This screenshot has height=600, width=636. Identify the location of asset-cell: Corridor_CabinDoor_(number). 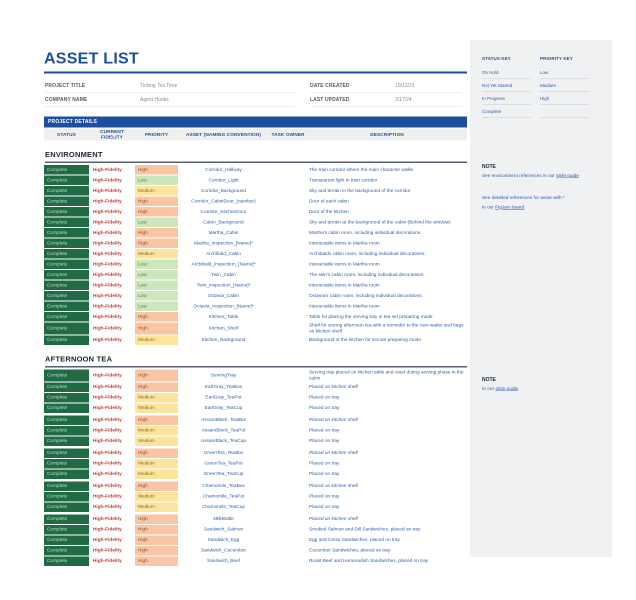
(223, 201).